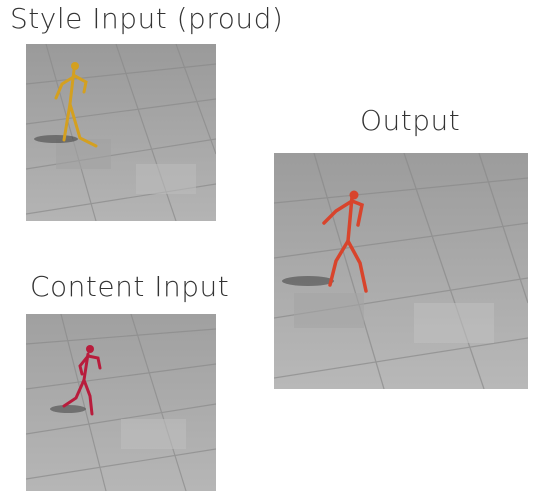  I want to click on content-input-scene, so click(121, 402).